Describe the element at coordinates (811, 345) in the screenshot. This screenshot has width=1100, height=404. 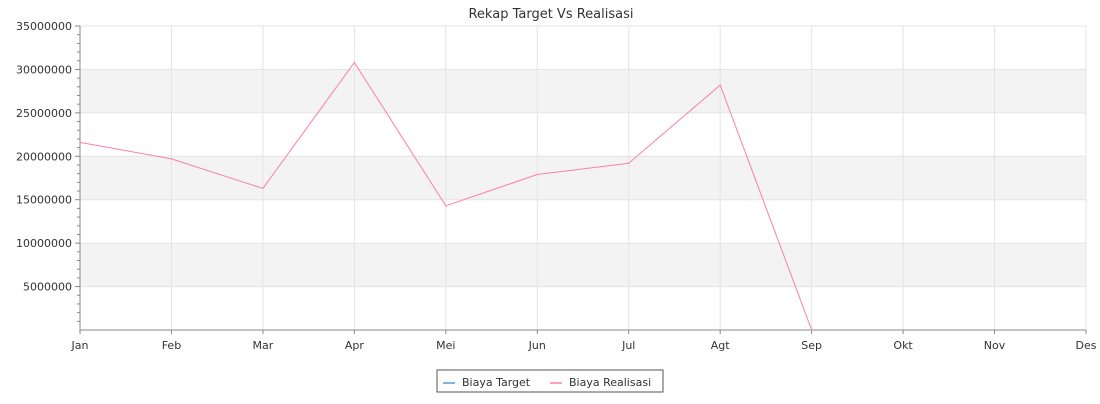
I see `x-tick-label: Sep` at that location.